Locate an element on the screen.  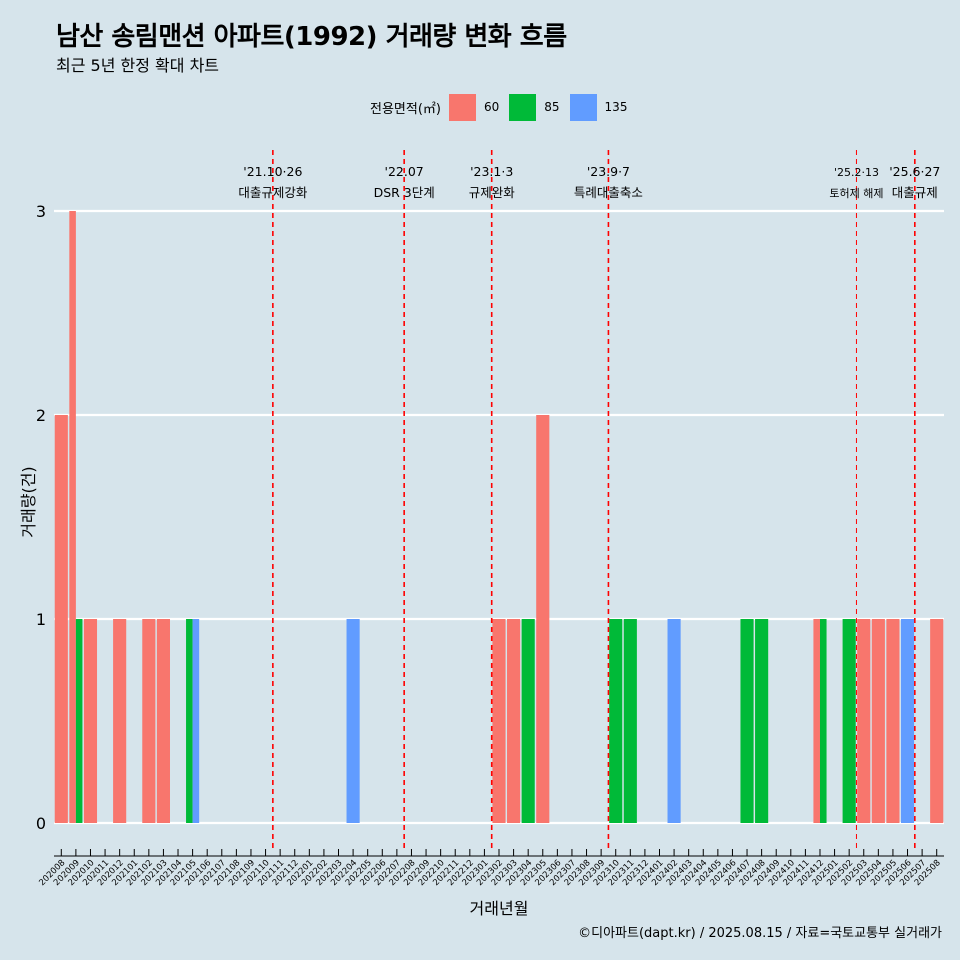
legend: 전용면적(㎡) 60 85 135 is located at coordinates (503, 107).